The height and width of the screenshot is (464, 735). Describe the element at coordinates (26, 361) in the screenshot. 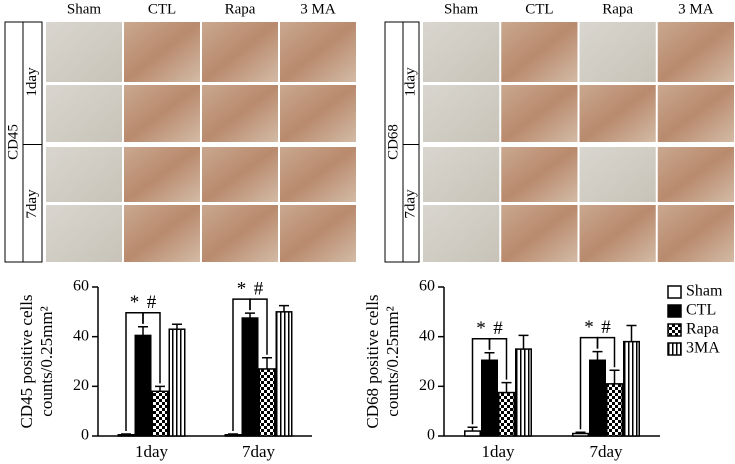

I see `y-axis-label: CD45 positive cells` at that location.